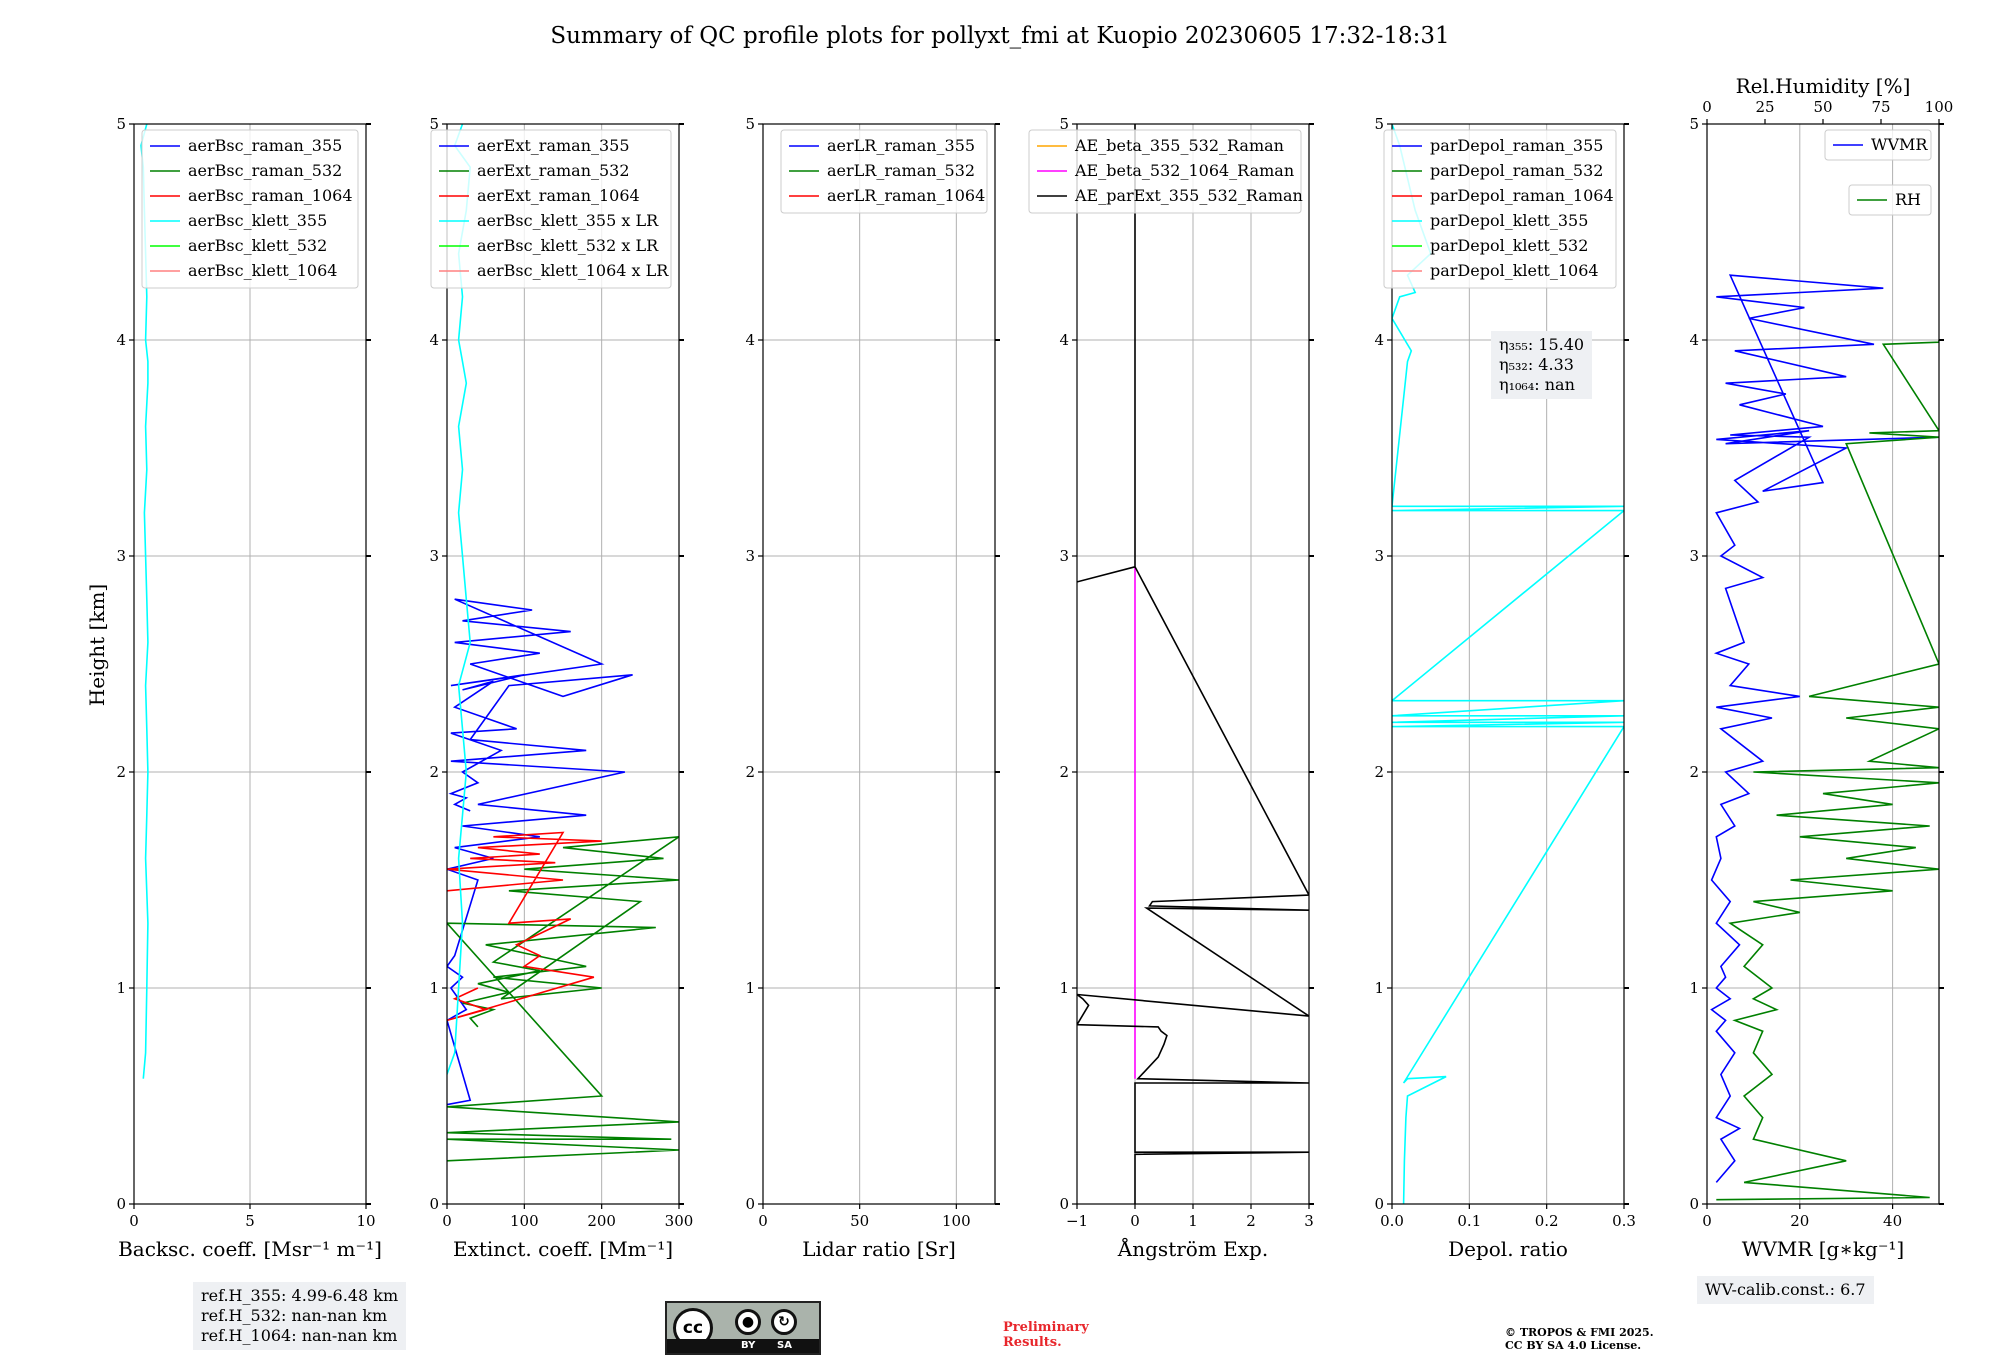 The width and height of the screenshot is (2000, 1360). I want to click on legend-label: AE_parExt_355_532_Raman, so click(1188, 195).